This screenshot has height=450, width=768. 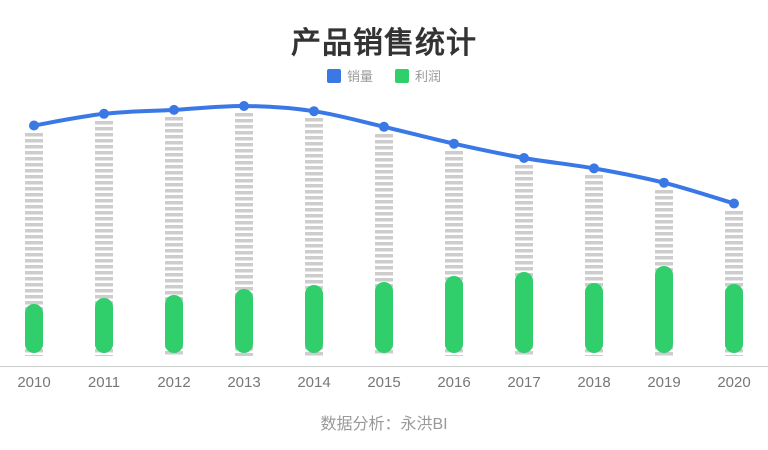 I want to click on x-axis-label-2017: 2017, so click(x=524, y=382).